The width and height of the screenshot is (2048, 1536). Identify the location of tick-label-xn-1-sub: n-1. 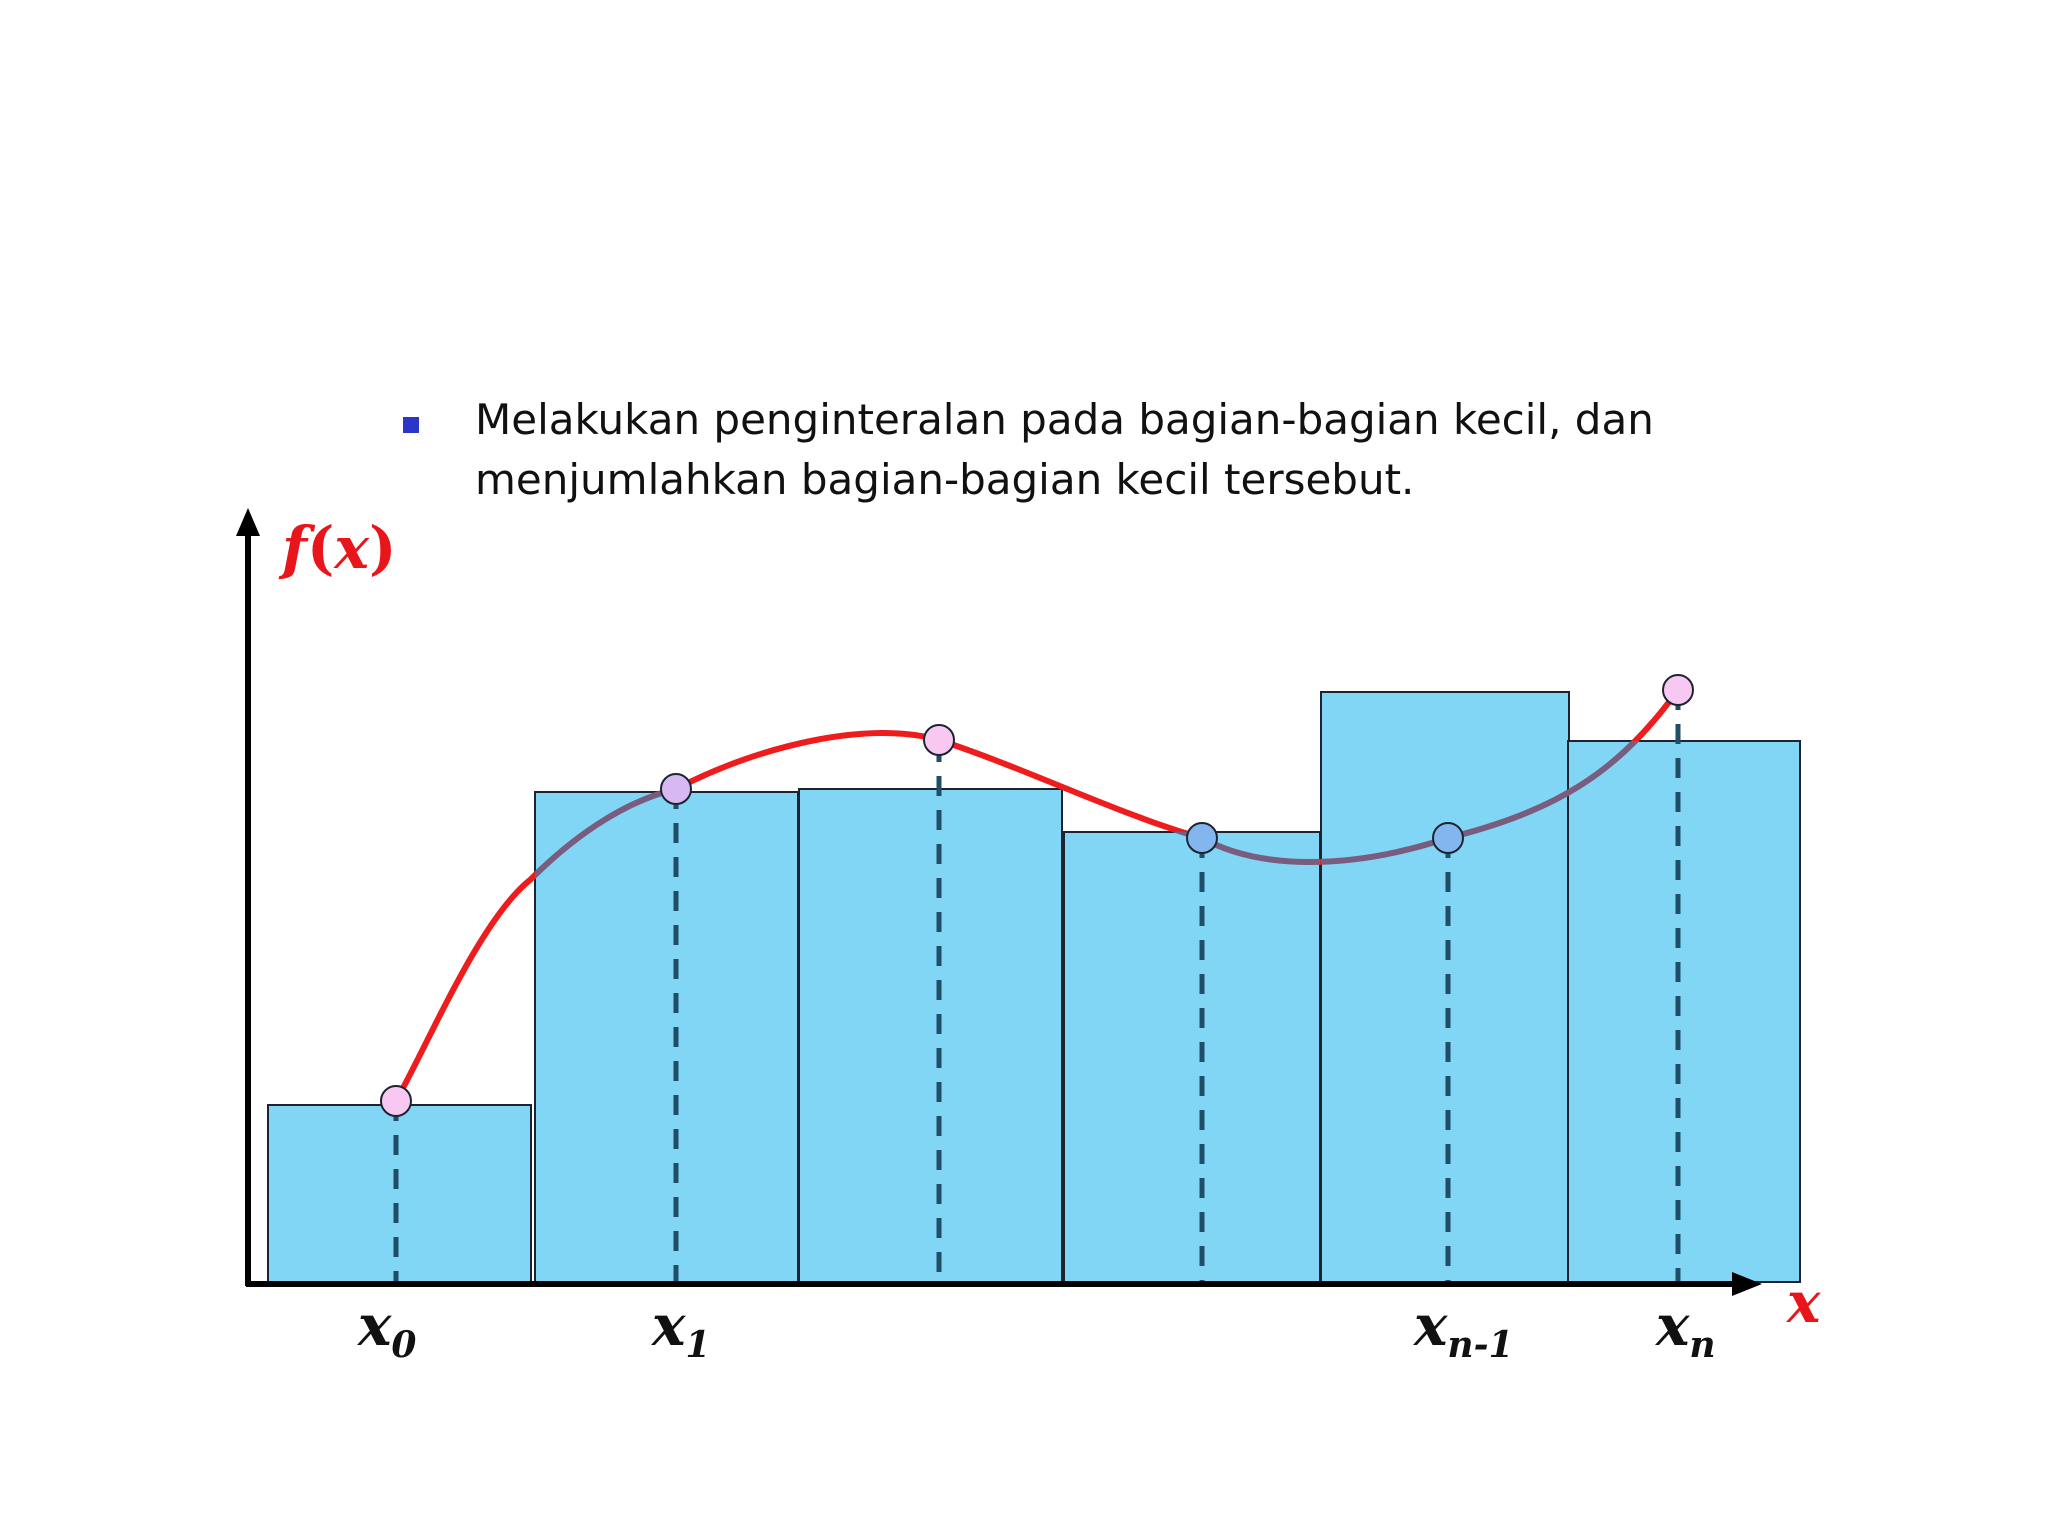
(1480, 1345).